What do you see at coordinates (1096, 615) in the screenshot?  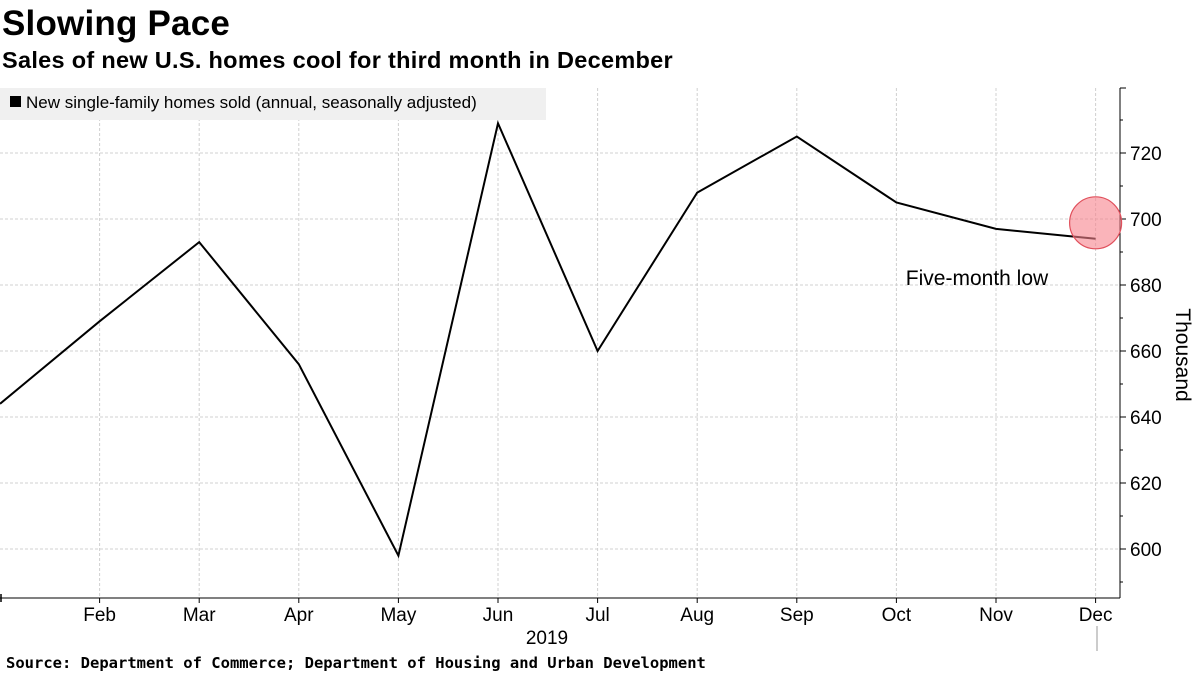 I see `x-tick-label: Dec` at bounding box center [1096, 615].